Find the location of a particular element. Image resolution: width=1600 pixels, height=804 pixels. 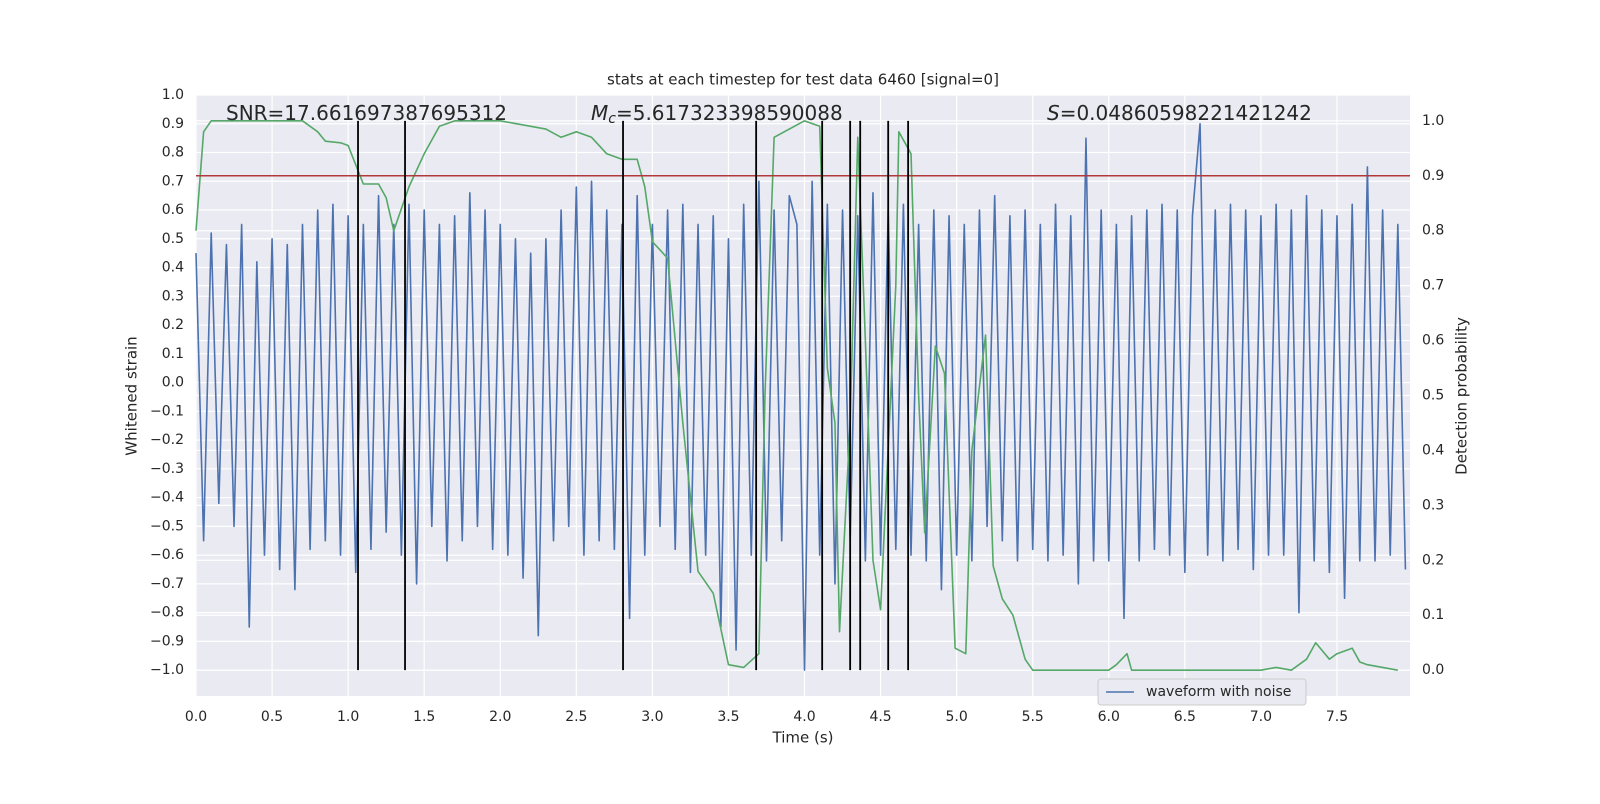

annotation-text: =0.04860598221421242 is located at coordinates (1186, 113).